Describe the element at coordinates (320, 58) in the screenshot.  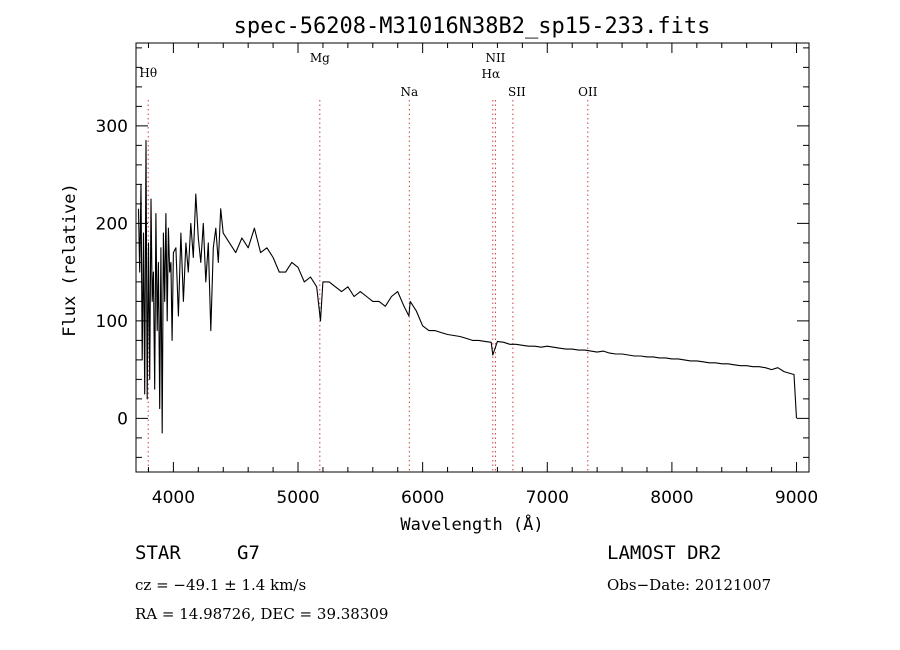
I see `line-label-1: Mg` at that location.